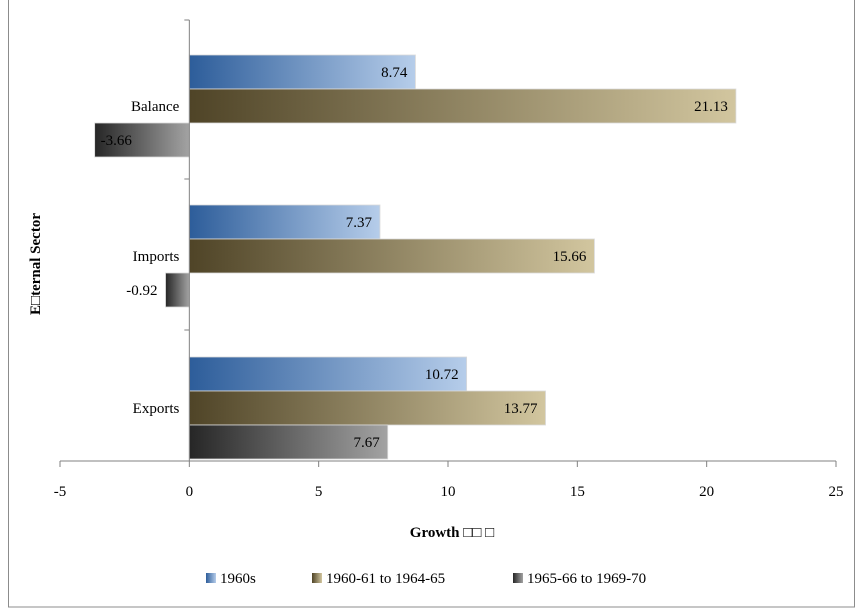  Describe the element at coordinates (706, 492) in the screenshot. I see `x-tick-label: 20` at that location.